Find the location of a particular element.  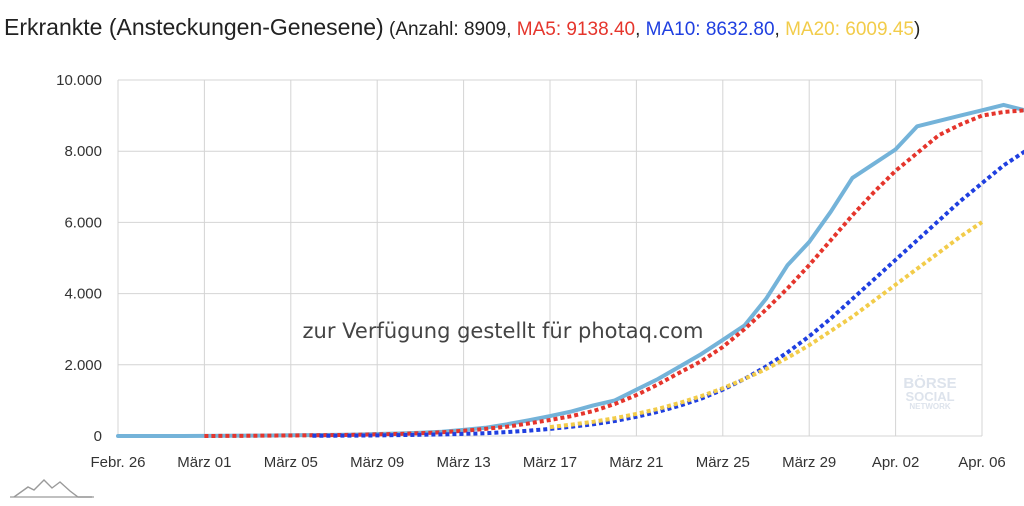

title-sep-3: , is located at coordinates (780, 29).